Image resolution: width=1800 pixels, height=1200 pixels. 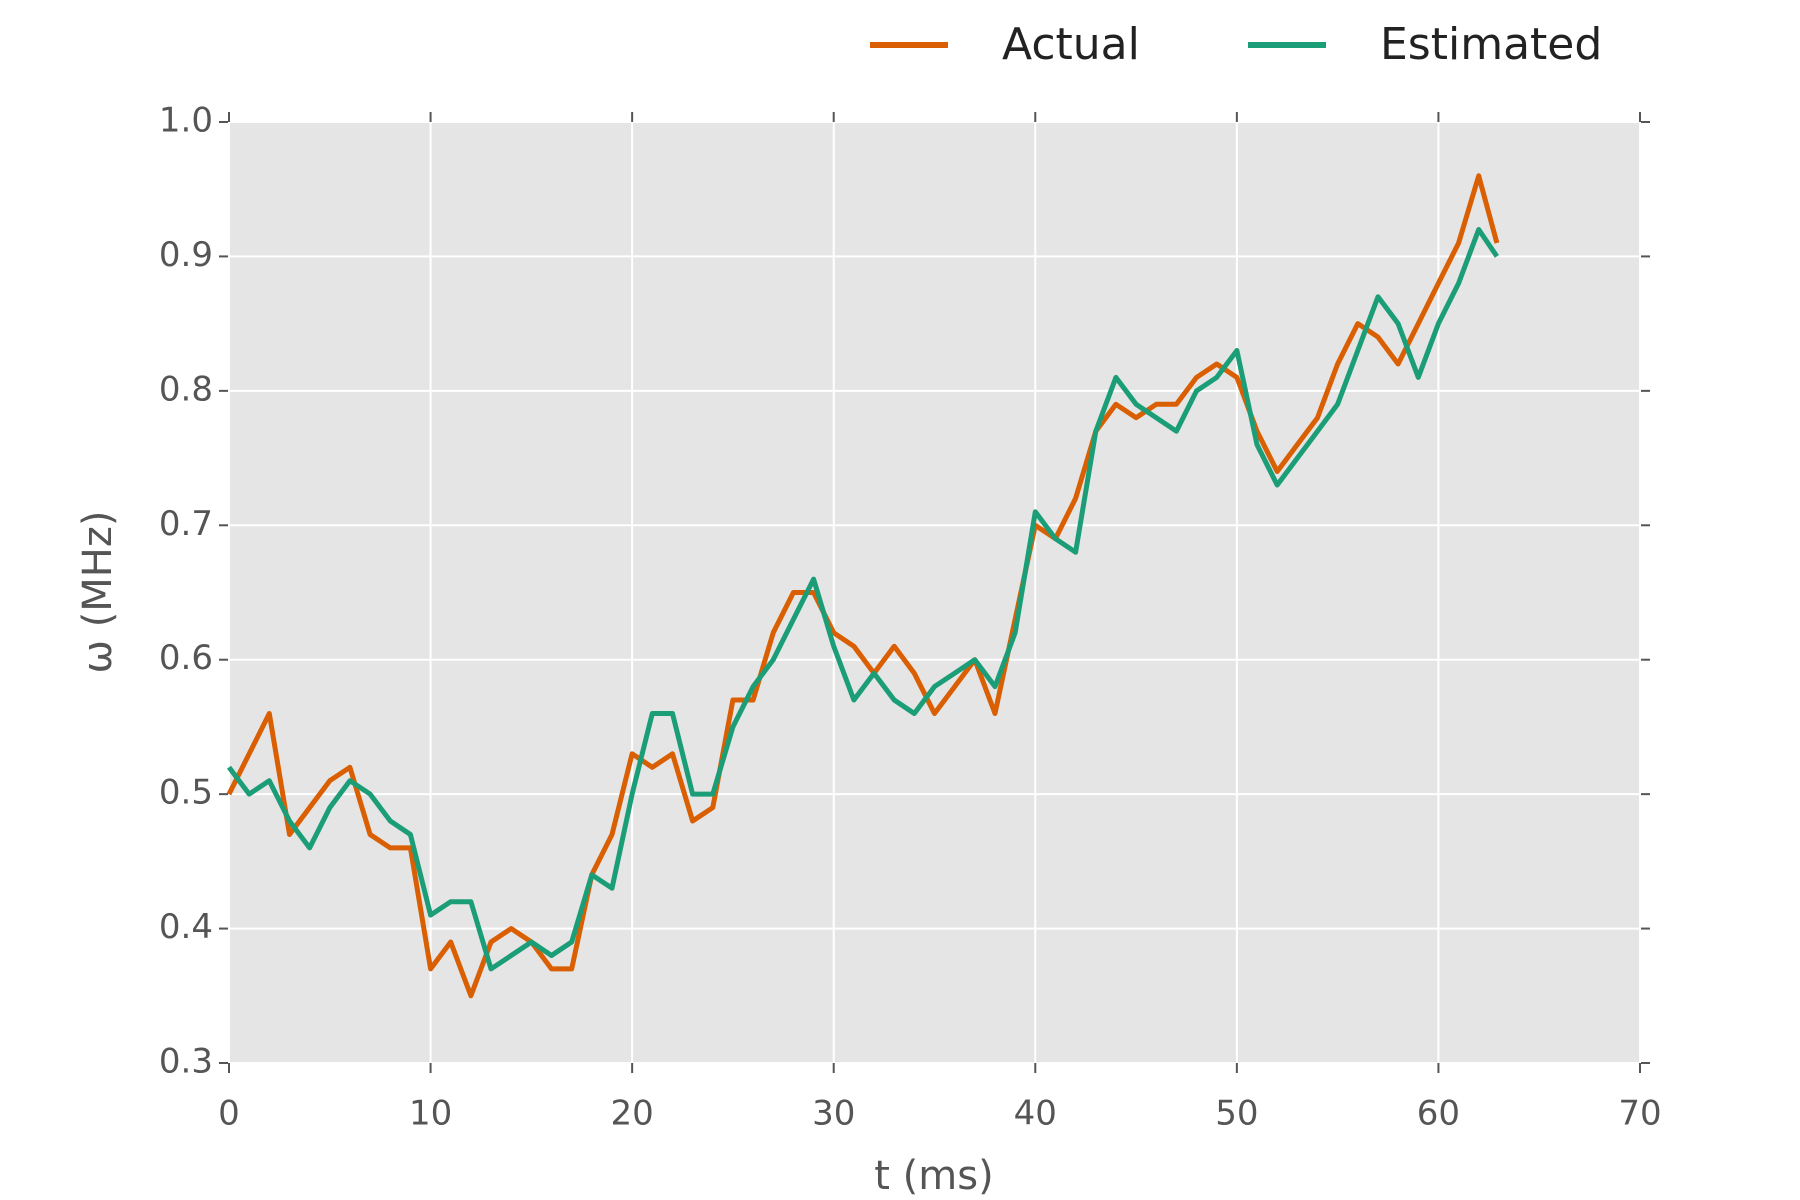 I want to click on y-tick-label: 0.6, so click(x=186, y=658).